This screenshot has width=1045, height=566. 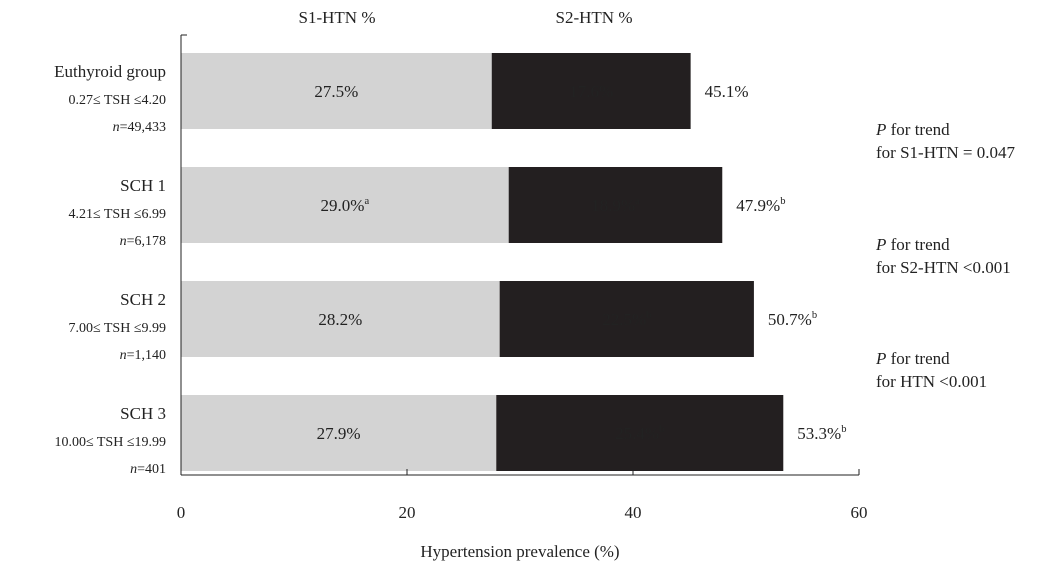 What do you see at coordinates (519, 551) in the screenshot?
I see `x-axis-title: Hypertension prevalence (%)` at bounding box center [519, 551].